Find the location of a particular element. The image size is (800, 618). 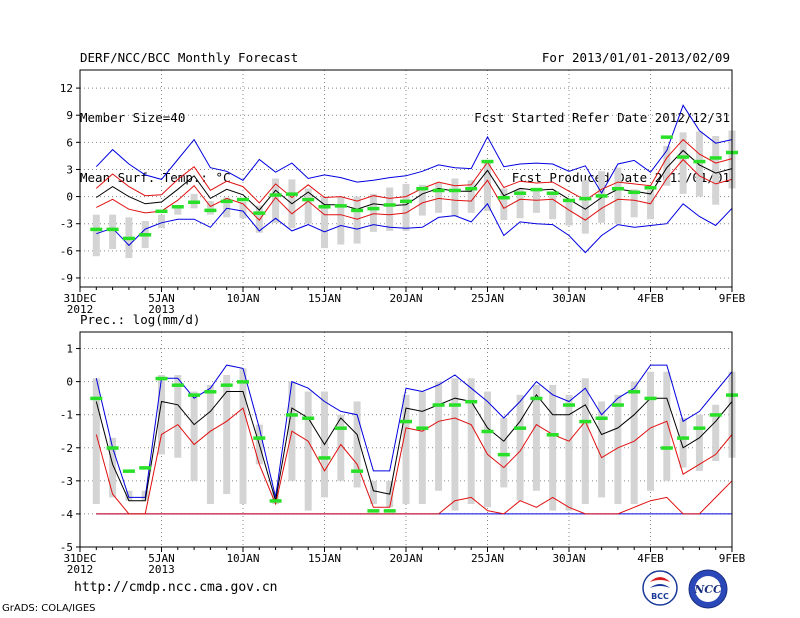

y-tick-label: -9 is located at coordinates (66, 278).